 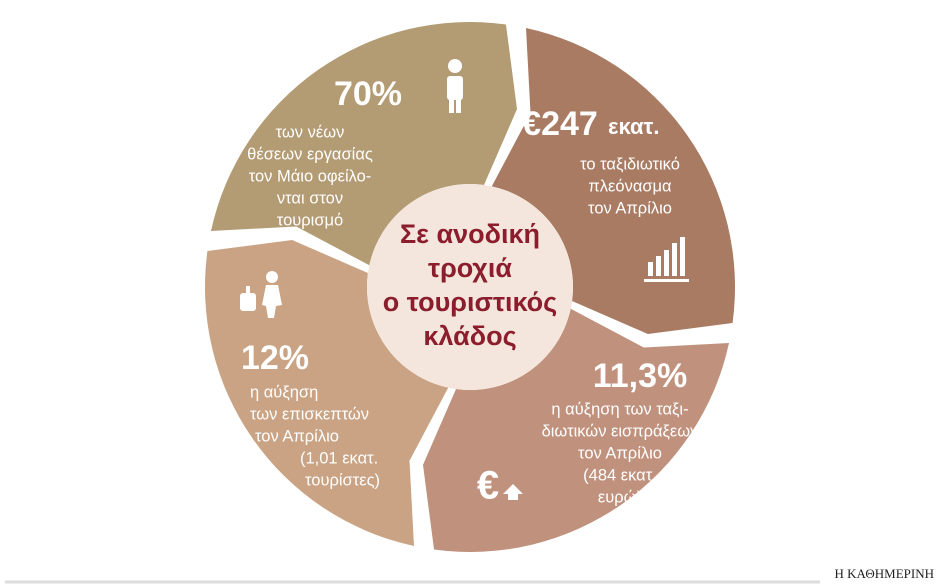 I want to click on center-disc, so click(x=470, y=287).